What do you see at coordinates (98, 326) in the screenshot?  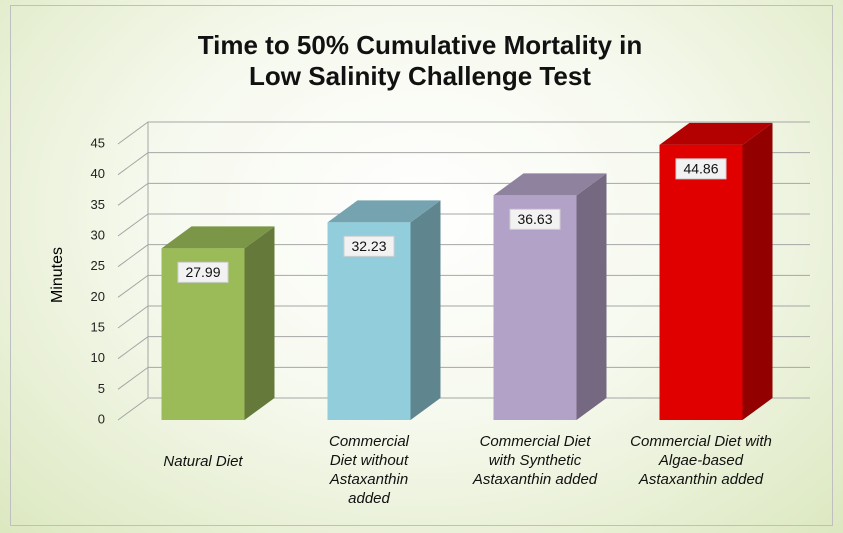 I see `y-tick-label: 15` at bounding box center [98, 326].